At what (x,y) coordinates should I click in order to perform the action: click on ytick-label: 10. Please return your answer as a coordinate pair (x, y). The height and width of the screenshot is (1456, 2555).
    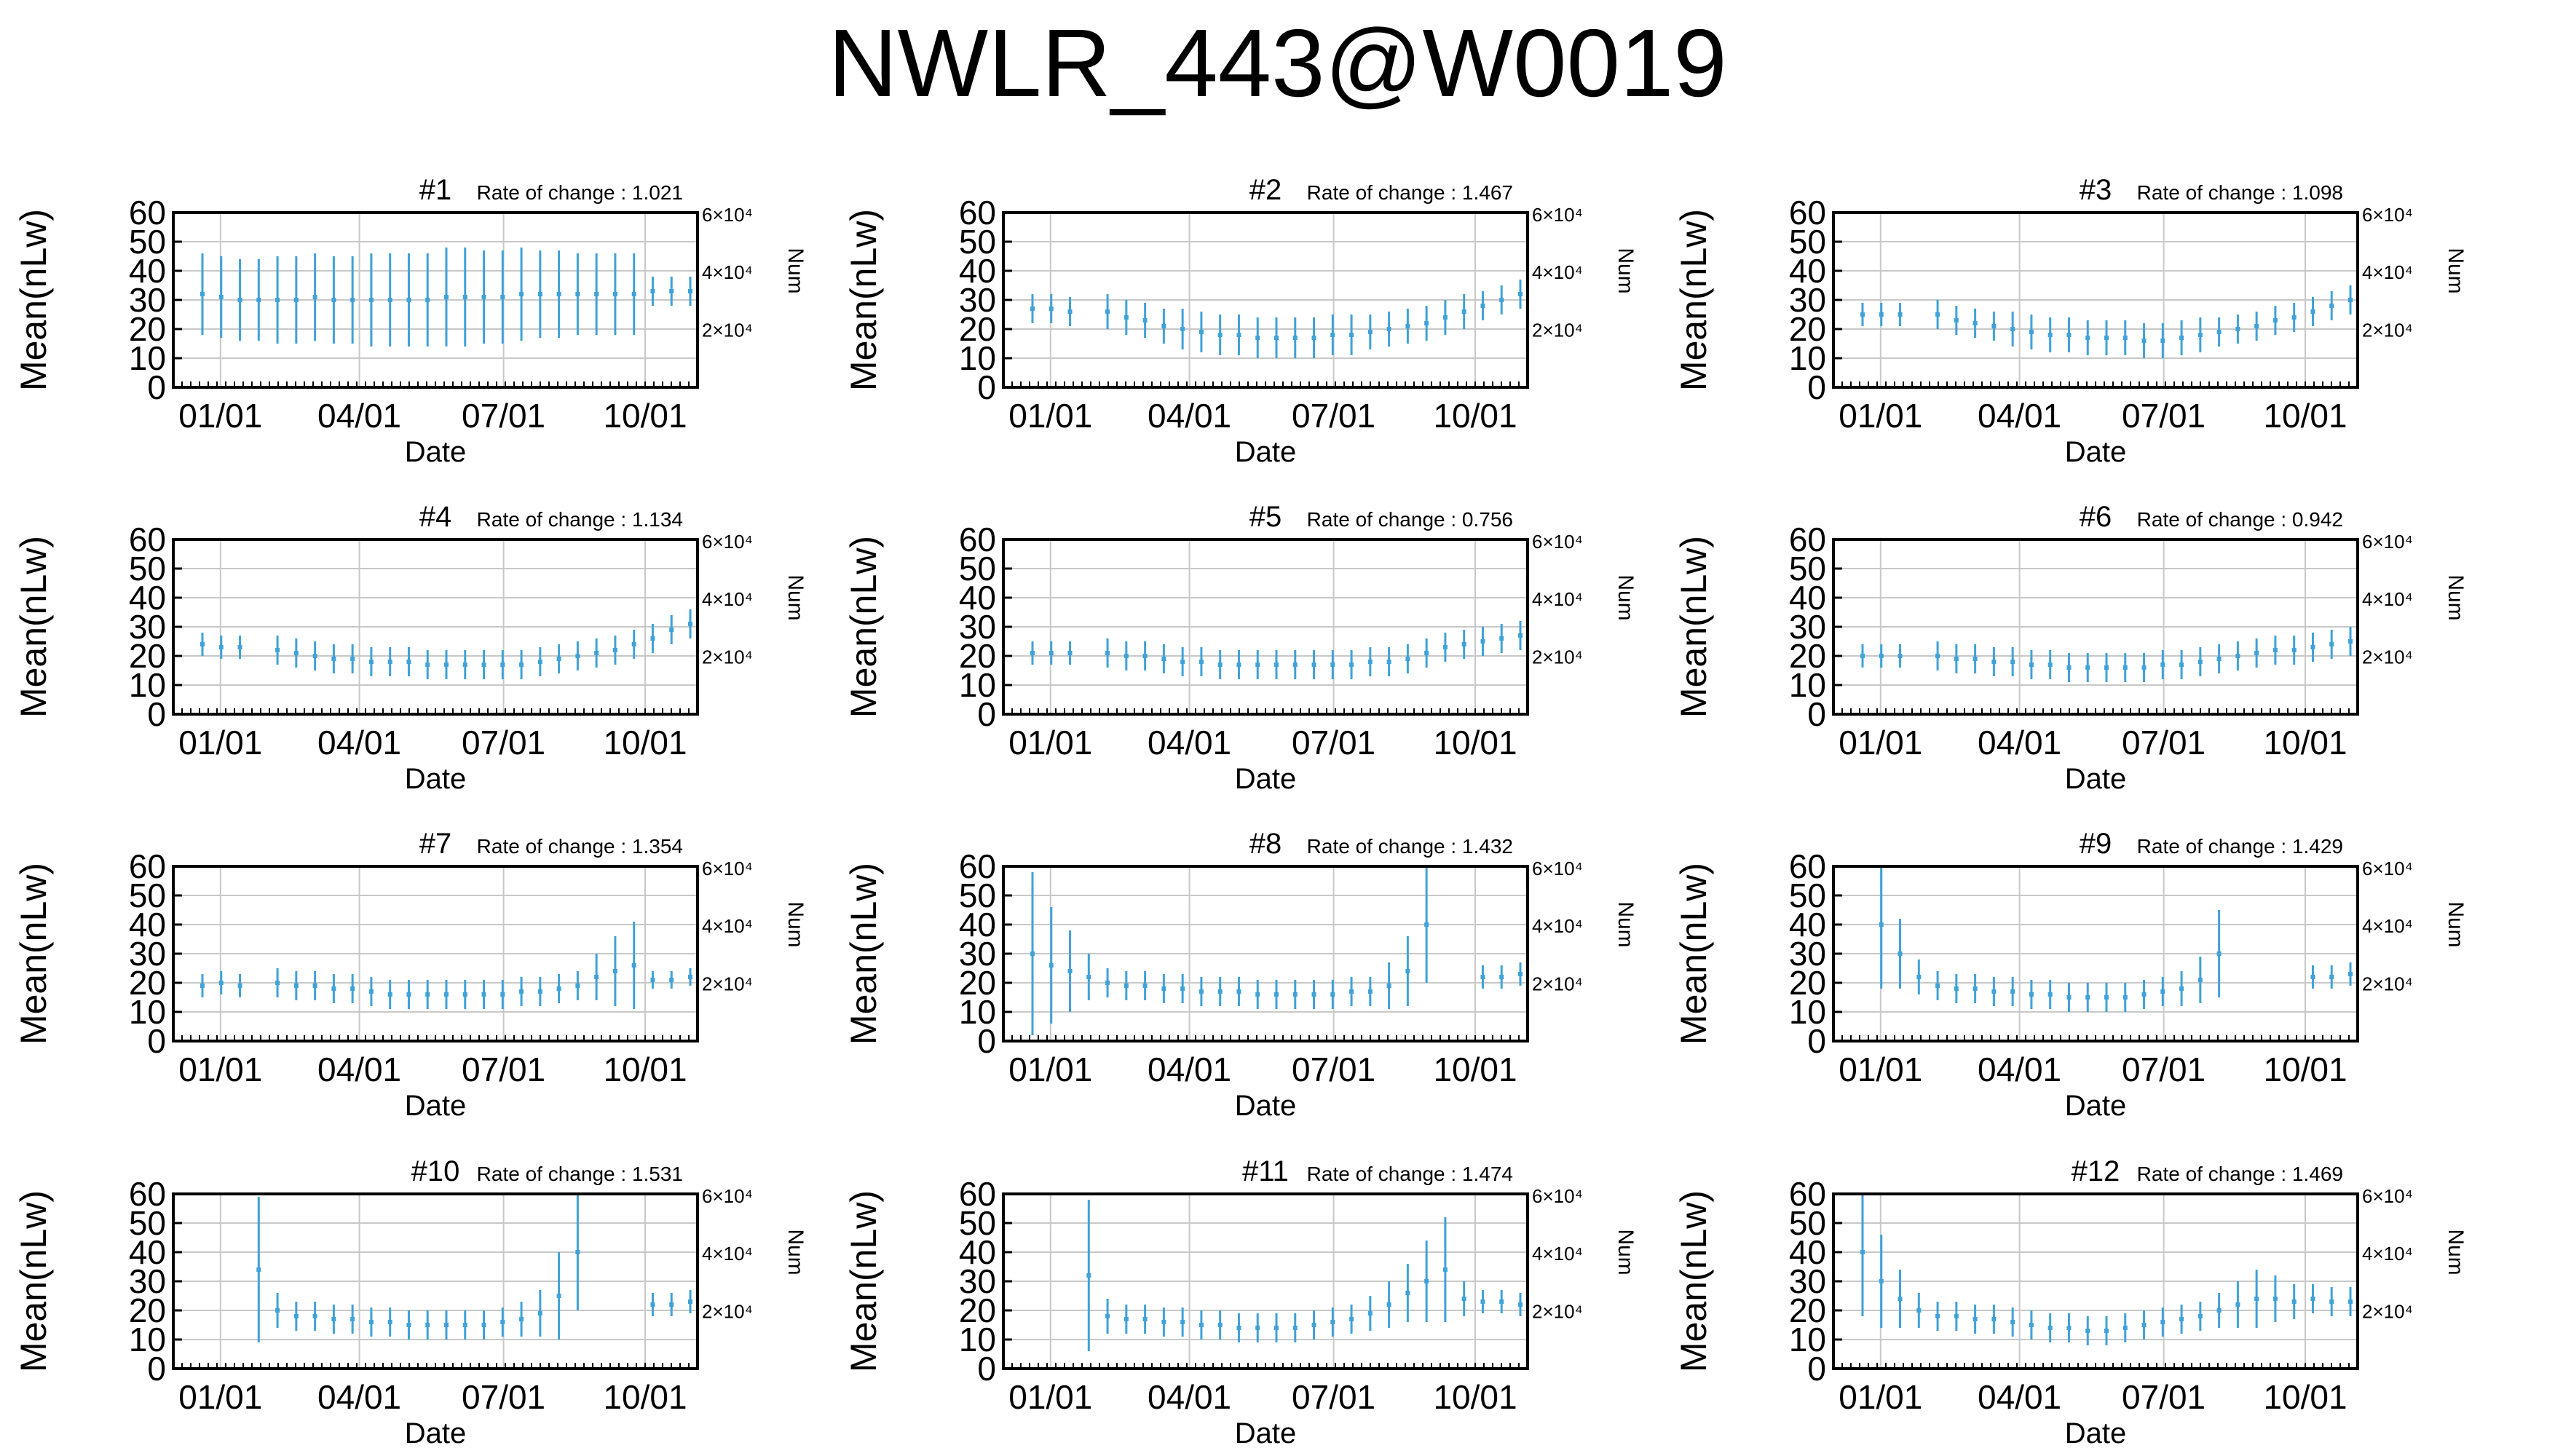
    Looking at the image, I should click on (1807, 1012).